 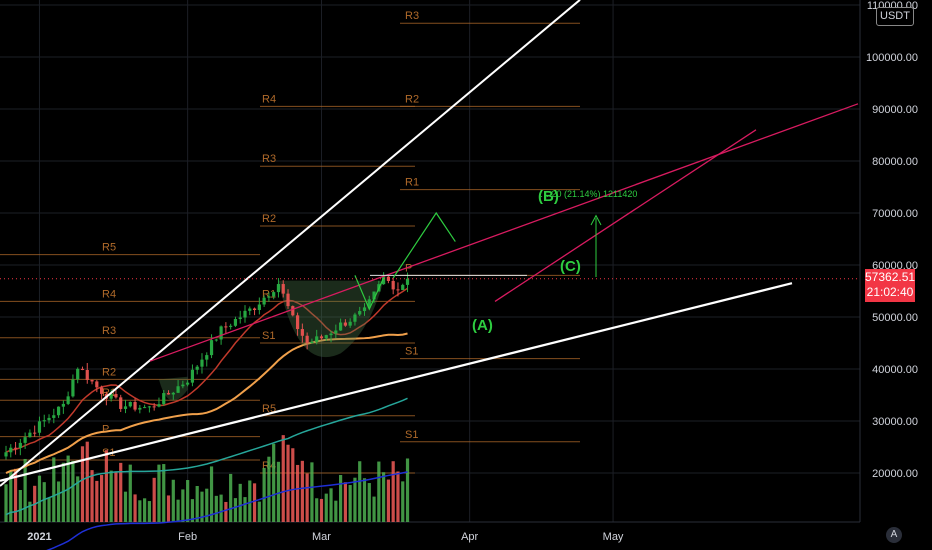 What do you see at coordinates (269, 99) in the screenshot?
I see `pivot-level-label: R4` at bounding box center [269, 99].